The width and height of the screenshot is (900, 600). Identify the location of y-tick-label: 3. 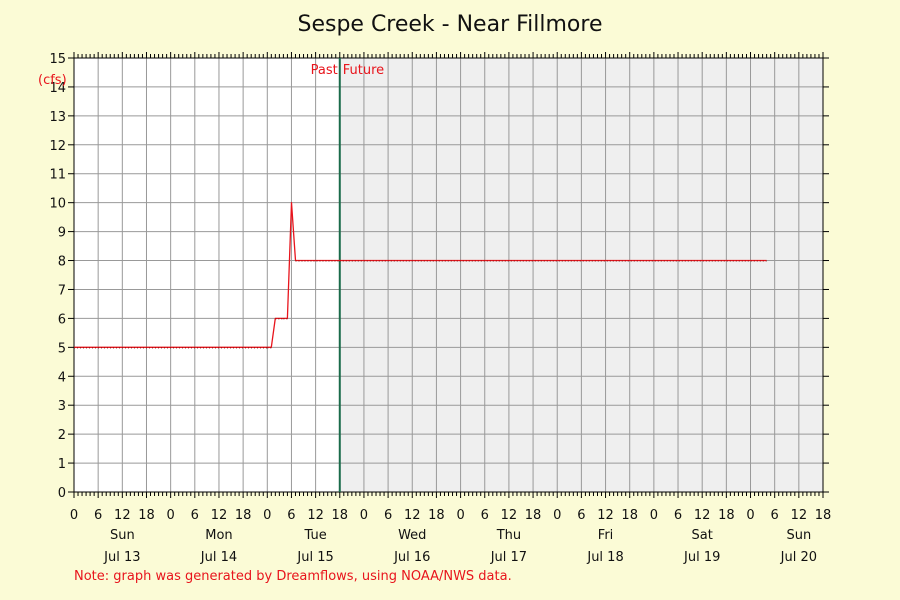
(62, 406).